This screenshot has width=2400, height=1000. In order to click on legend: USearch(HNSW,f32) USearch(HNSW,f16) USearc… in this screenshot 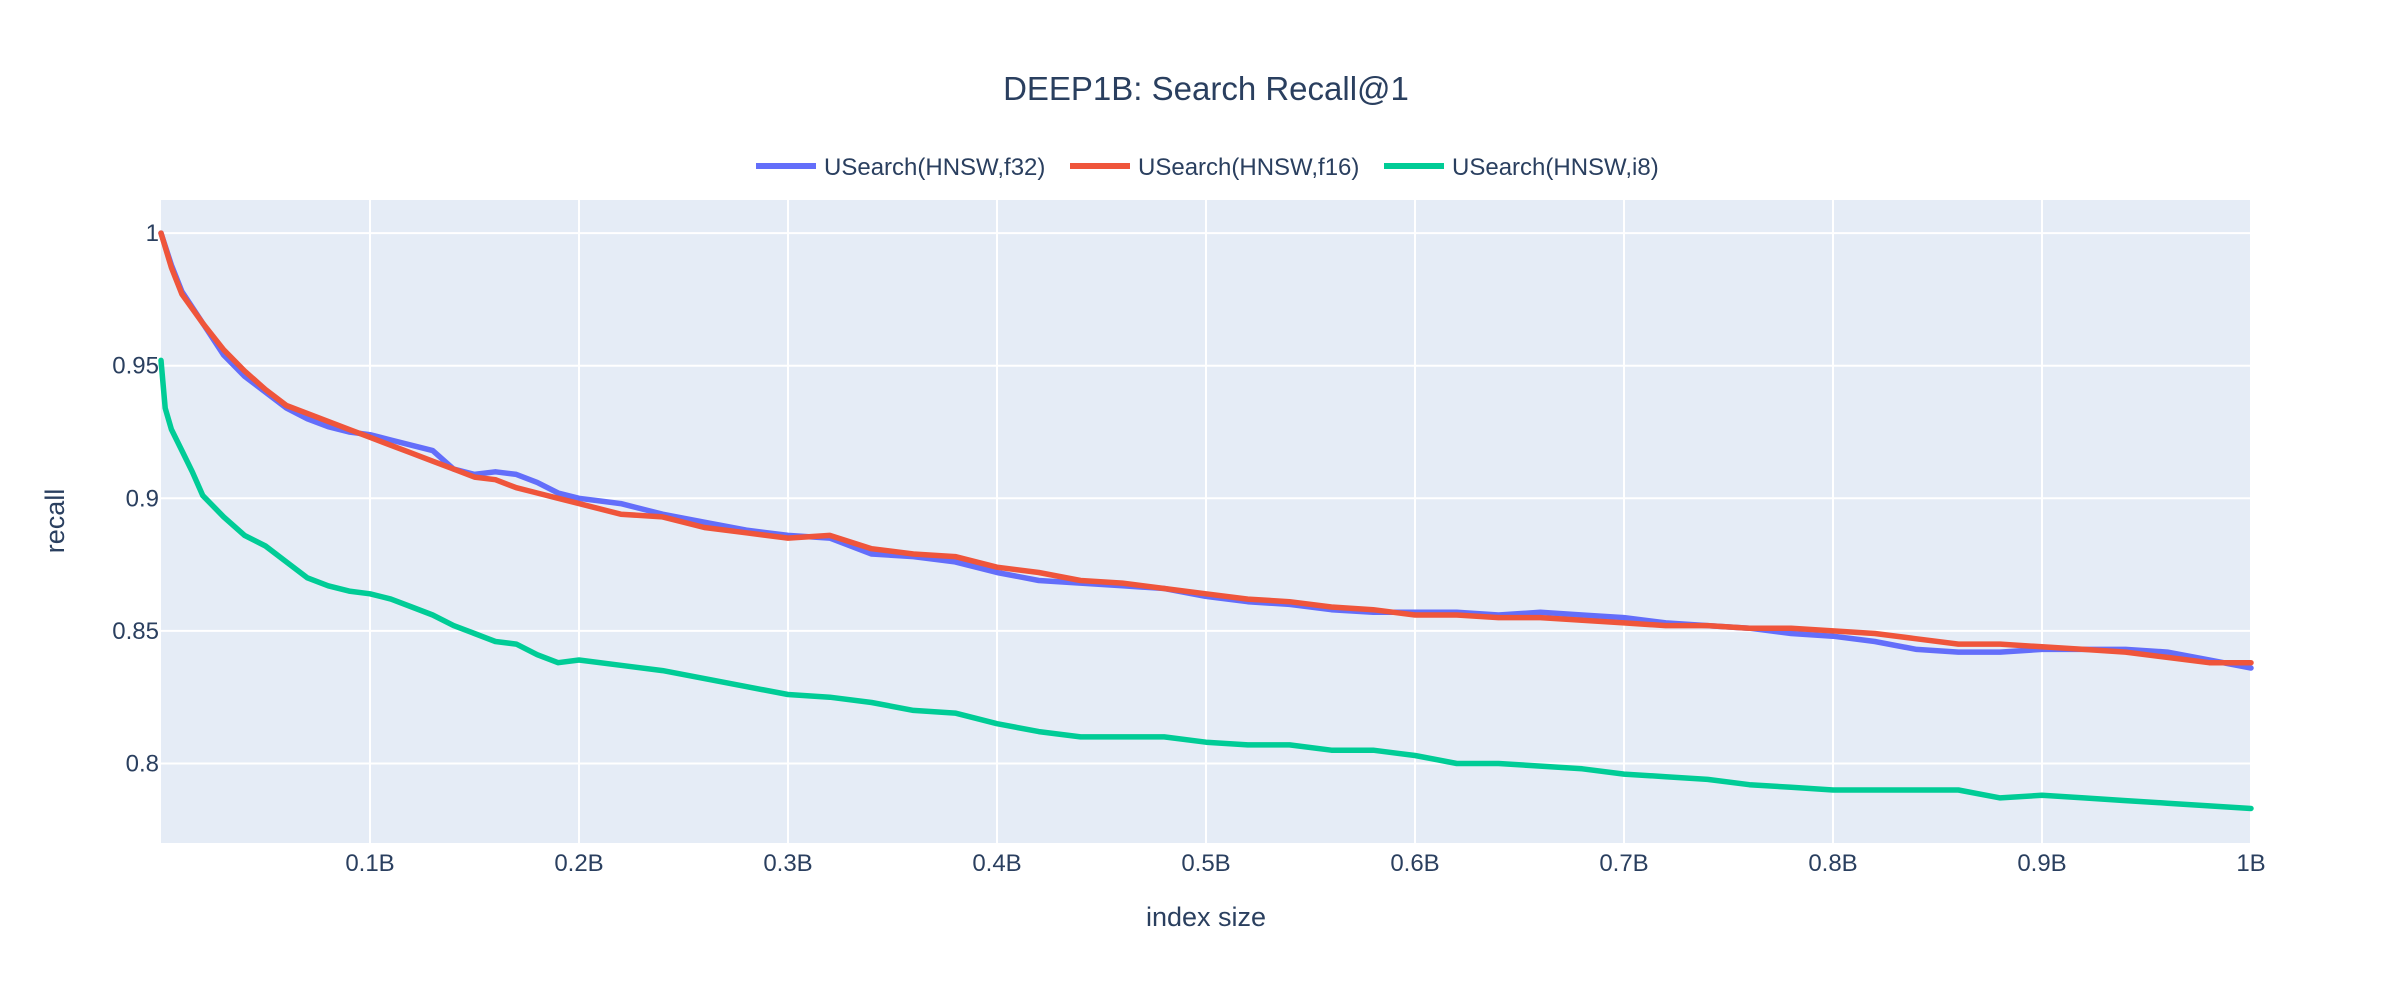, I will do `click(1207, 167)`.